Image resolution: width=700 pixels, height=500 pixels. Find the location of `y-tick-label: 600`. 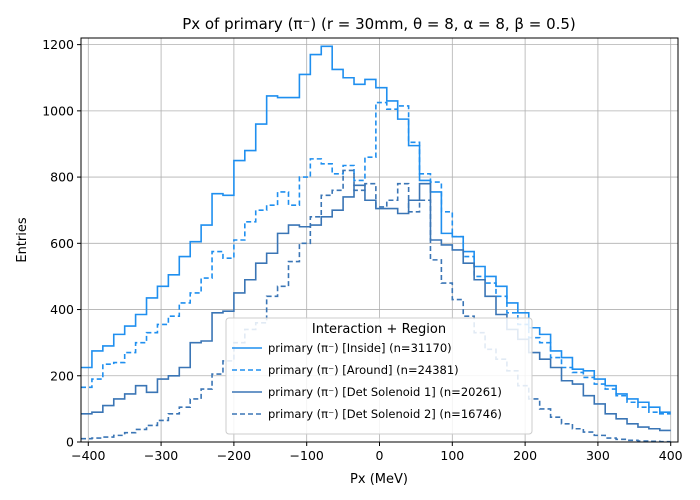

y-tick-label: 600 is located at coordinates (62, 243).